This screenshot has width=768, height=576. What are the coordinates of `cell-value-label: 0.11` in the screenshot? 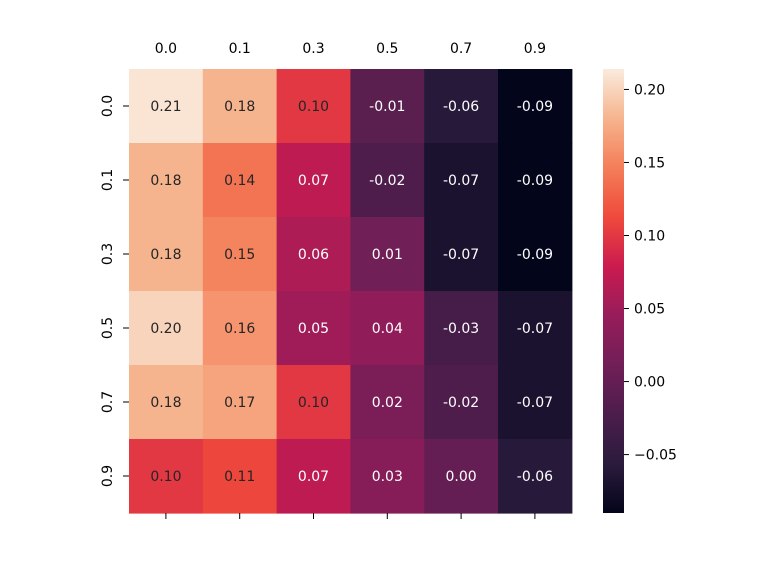 It's located at (239, 477).